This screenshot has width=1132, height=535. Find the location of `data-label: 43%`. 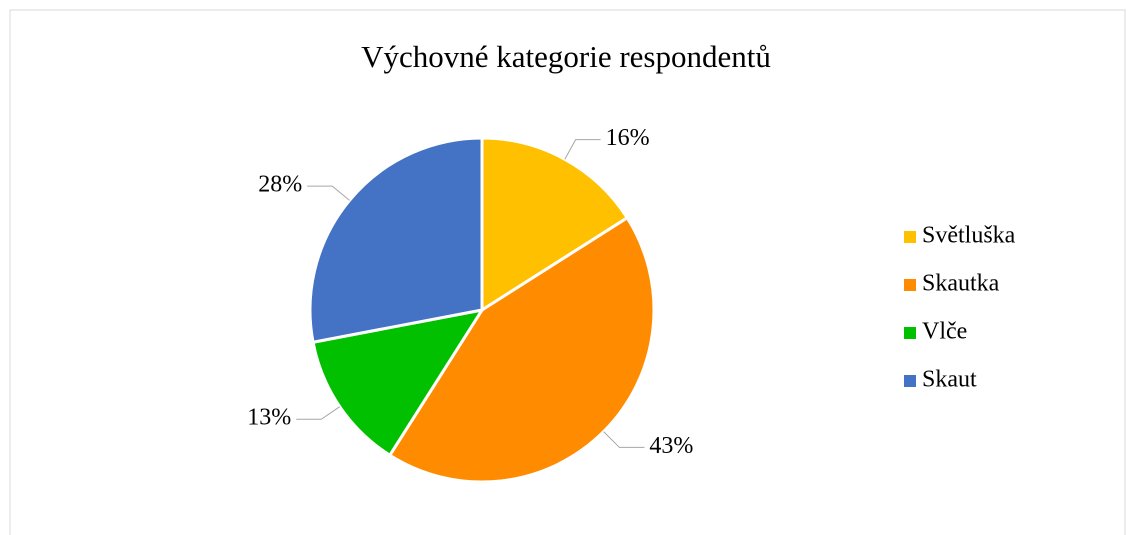

data-label: 43% is located at coordinates (671, 446).